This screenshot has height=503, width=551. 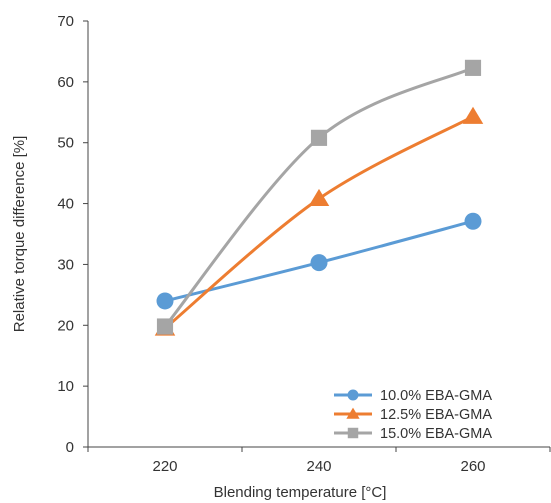 I want to click on y-tick-label: 70, so click(x=65, y=21).